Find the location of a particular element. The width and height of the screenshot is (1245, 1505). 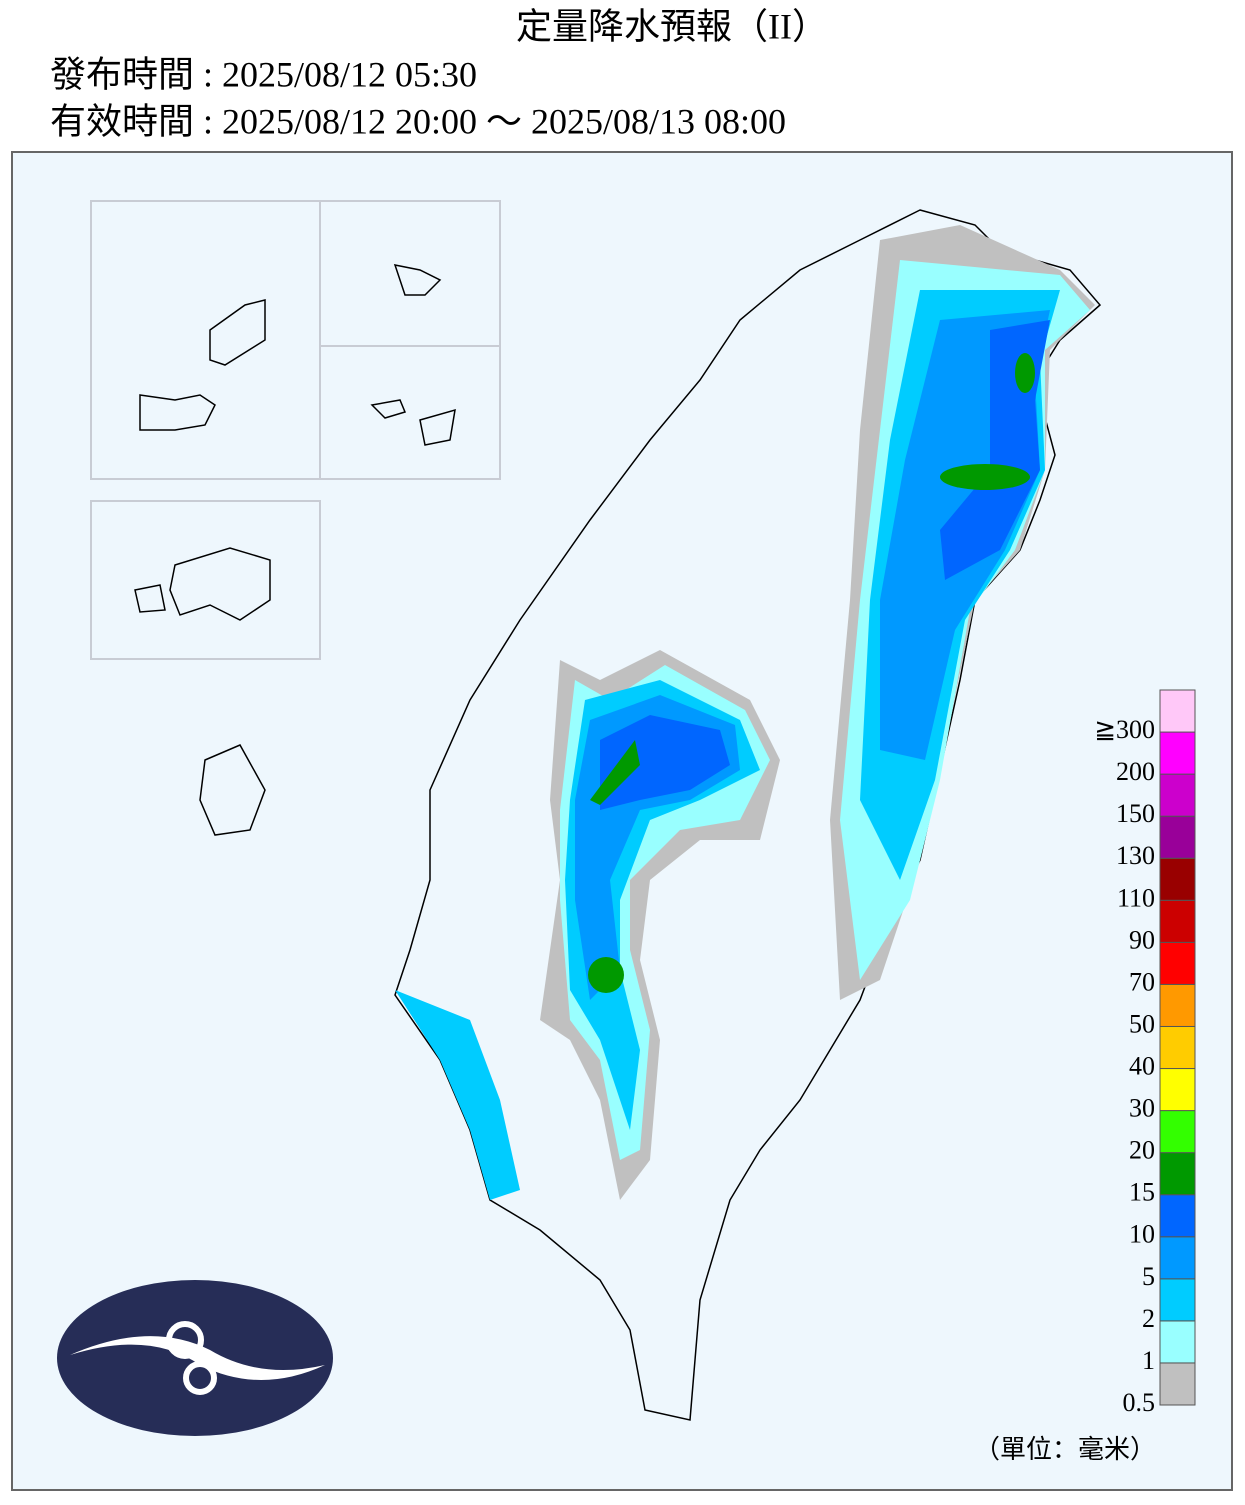

legend-label: 0.5 is located at coordinates (1139, 1402).